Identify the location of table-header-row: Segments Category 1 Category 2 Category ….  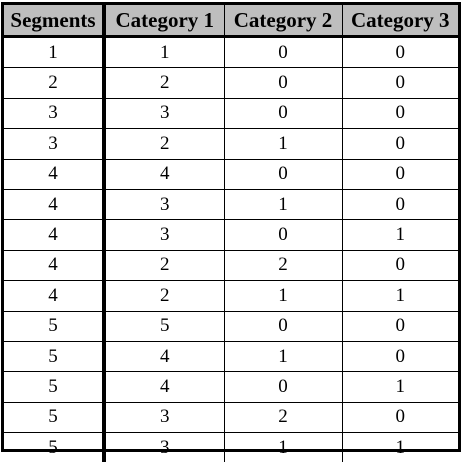
(231, 21).